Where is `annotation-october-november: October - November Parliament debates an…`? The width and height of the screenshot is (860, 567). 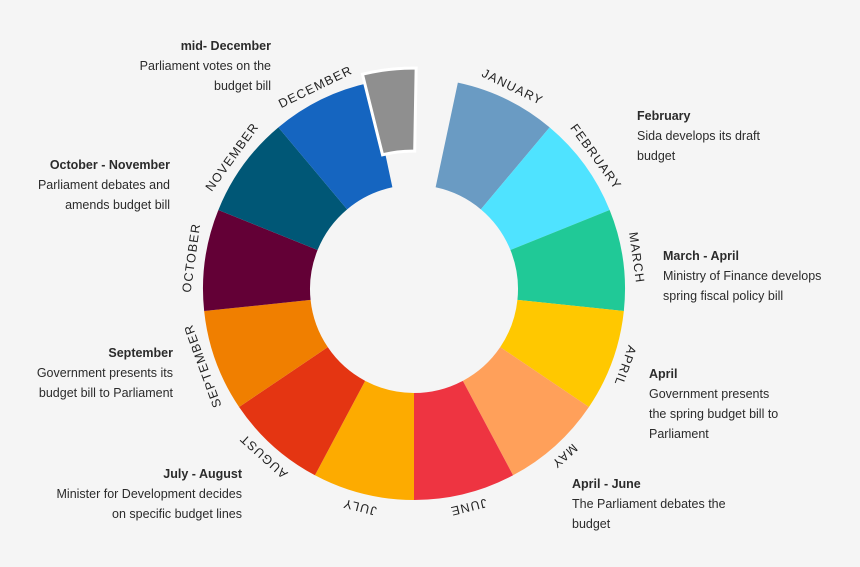 annotation-october-november: October - November Parliament debates an… is located at coordinates (85, 185).